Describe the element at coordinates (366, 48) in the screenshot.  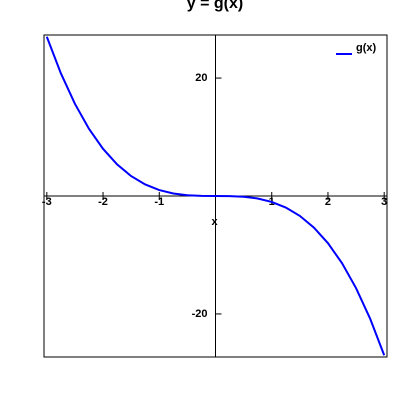
I see `legend-label: g(x)` at that location.